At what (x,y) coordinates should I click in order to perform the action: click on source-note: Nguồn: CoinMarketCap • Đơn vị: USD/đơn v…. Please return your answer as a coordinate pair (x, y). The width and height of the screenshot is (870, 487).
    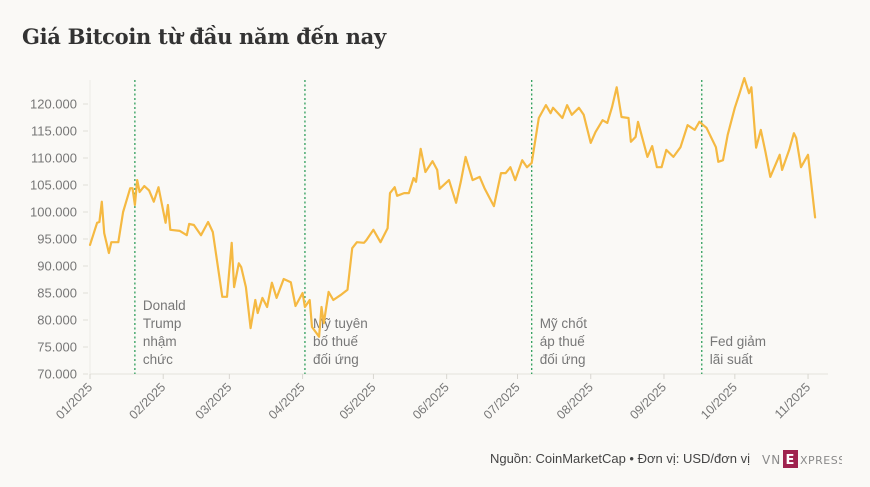
    Looking at the image, I should click on (619, 458).